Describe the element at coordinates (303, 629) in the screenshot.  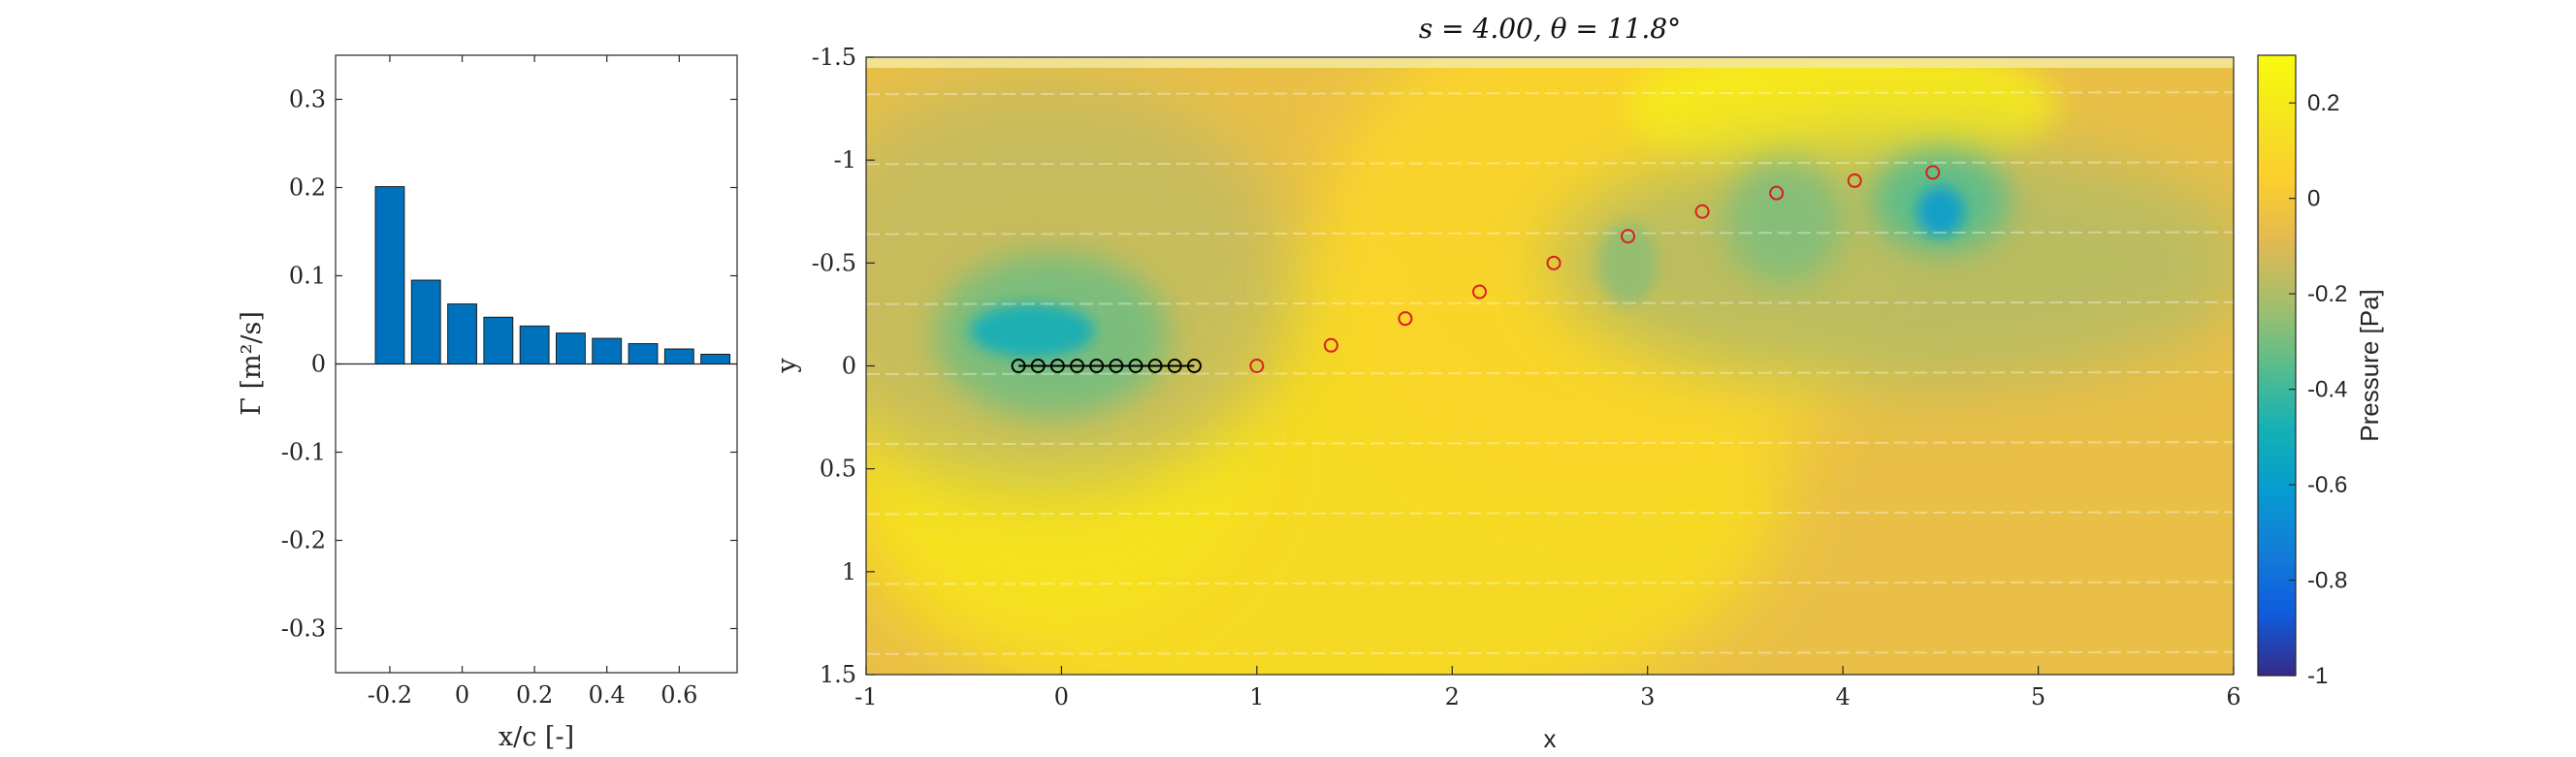
I see `y-tick-label: -0.3` at that location.